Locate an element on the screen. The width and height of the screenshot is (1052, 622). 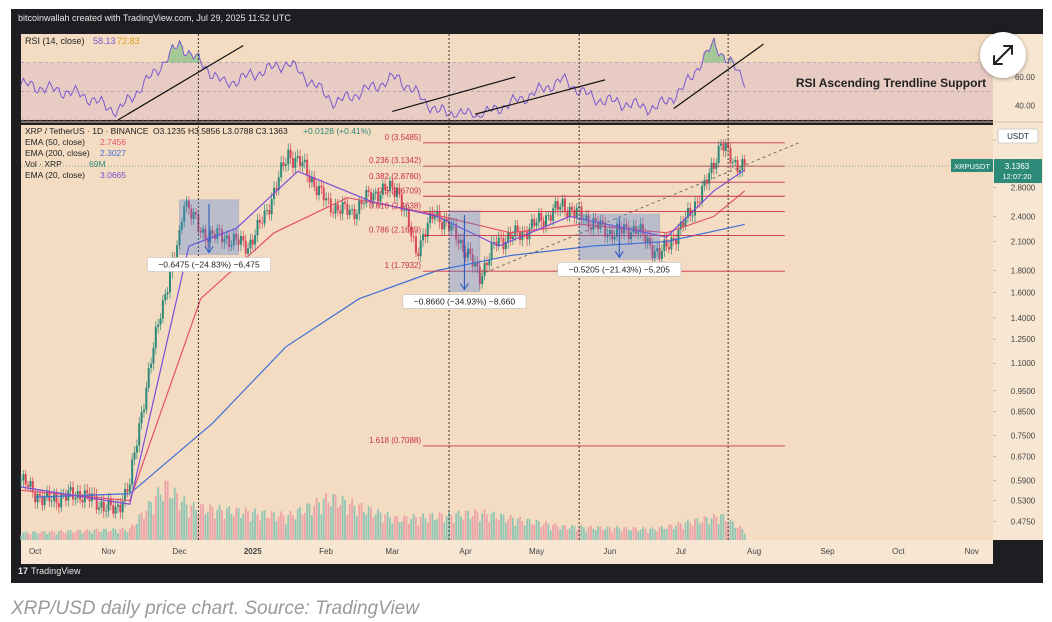
indicator-label: EMA (200, close) is located at coordinates (57, 153).